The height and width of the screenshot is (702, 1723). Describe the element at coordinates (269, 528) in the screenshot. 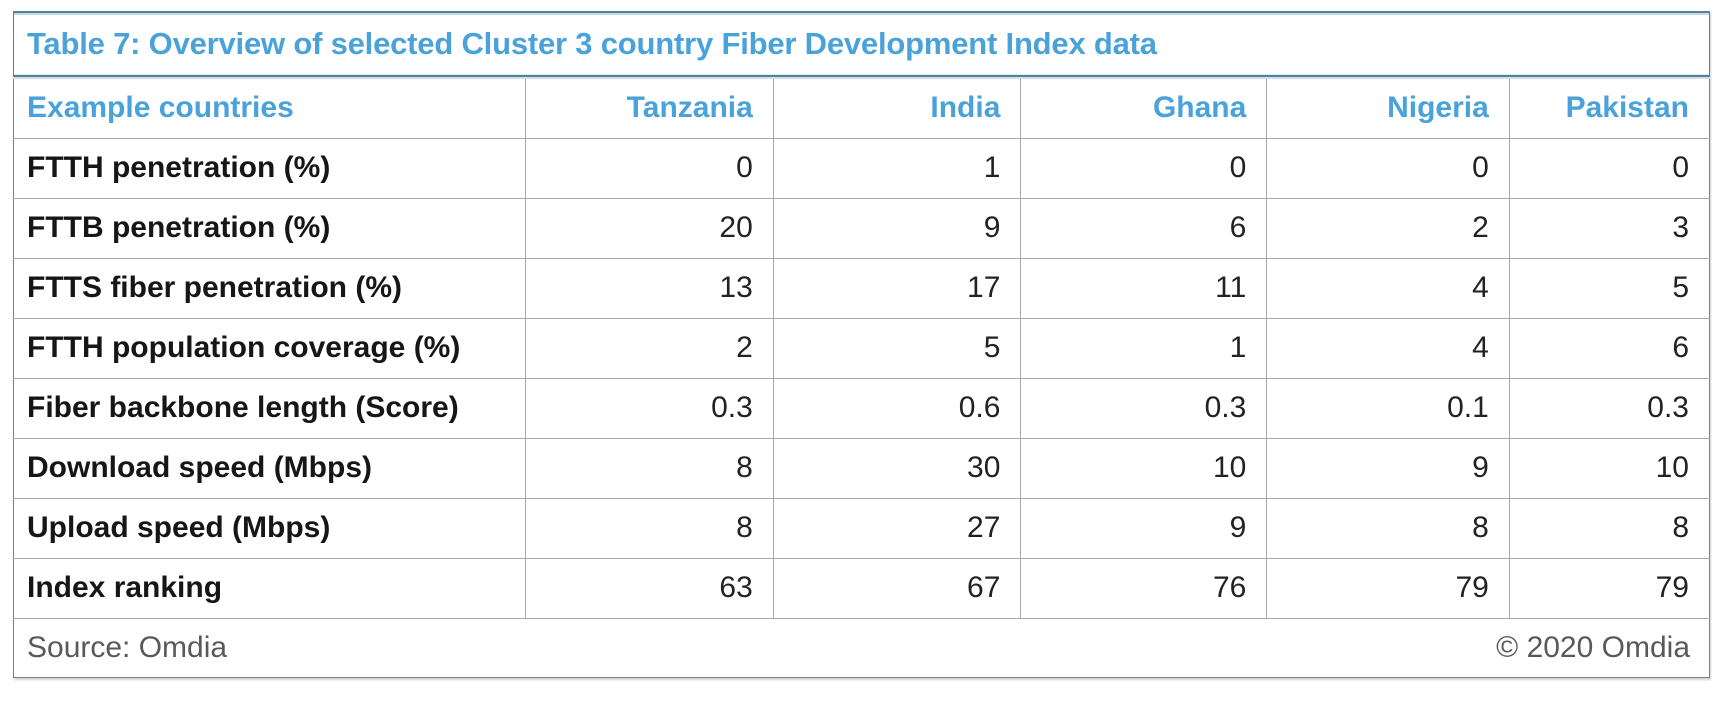

I see `row-label: Upload speed (Mbps)` at that location.